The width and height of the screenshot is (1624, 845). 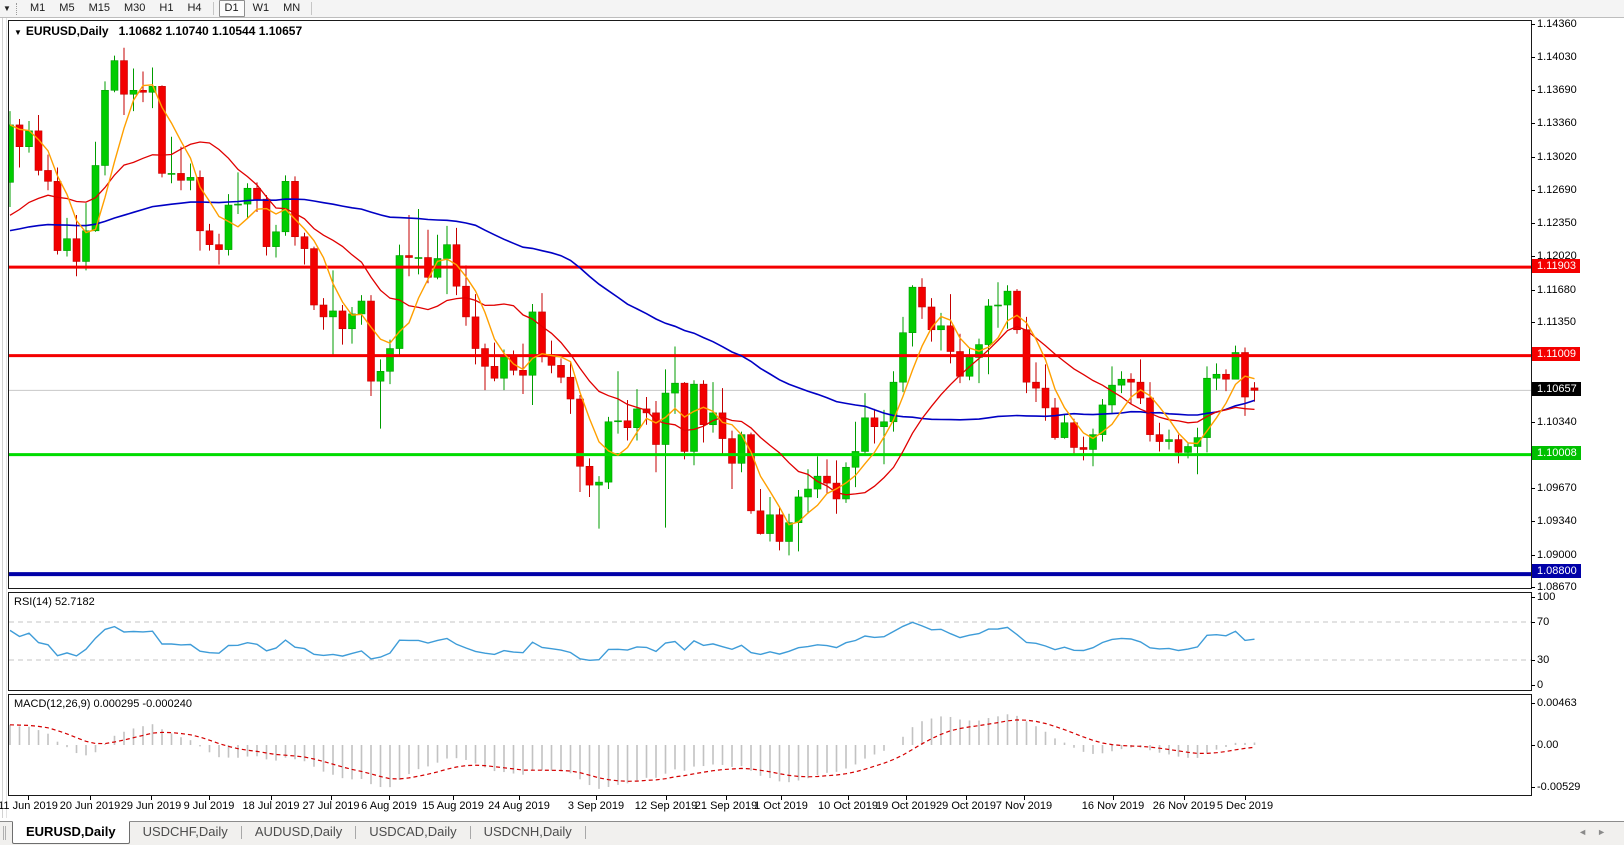 I want to click on tab-scroll-left-icon: ◄, so click(x=1588, y=832).